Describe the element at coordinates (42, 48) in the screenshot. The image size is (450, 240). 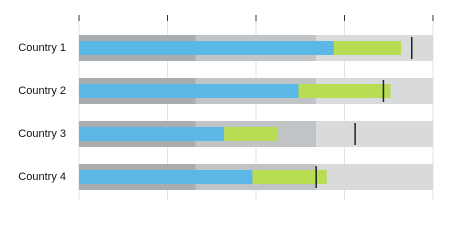
I see `y-tick-label: Country 1` at that location.